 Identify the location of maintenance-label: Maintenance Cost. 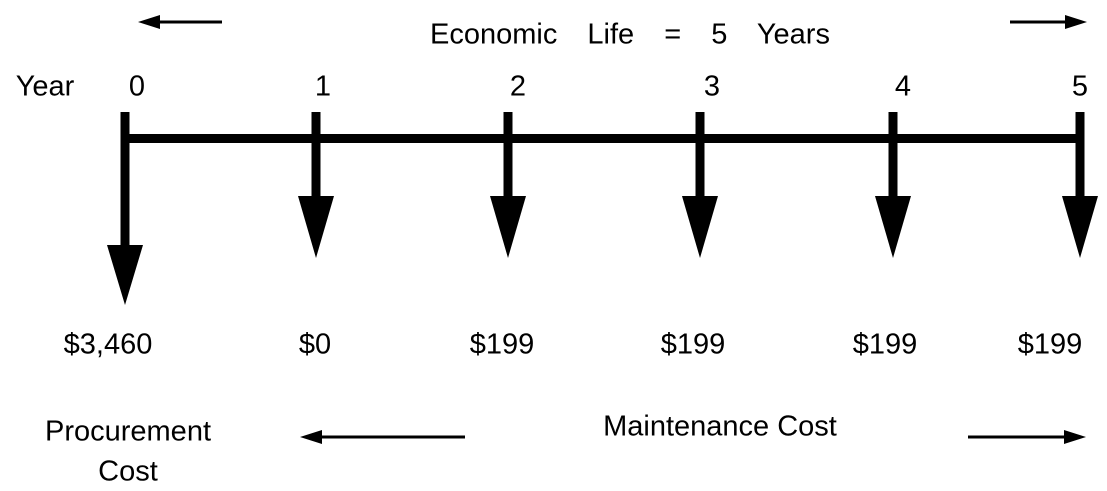
(720, 427).